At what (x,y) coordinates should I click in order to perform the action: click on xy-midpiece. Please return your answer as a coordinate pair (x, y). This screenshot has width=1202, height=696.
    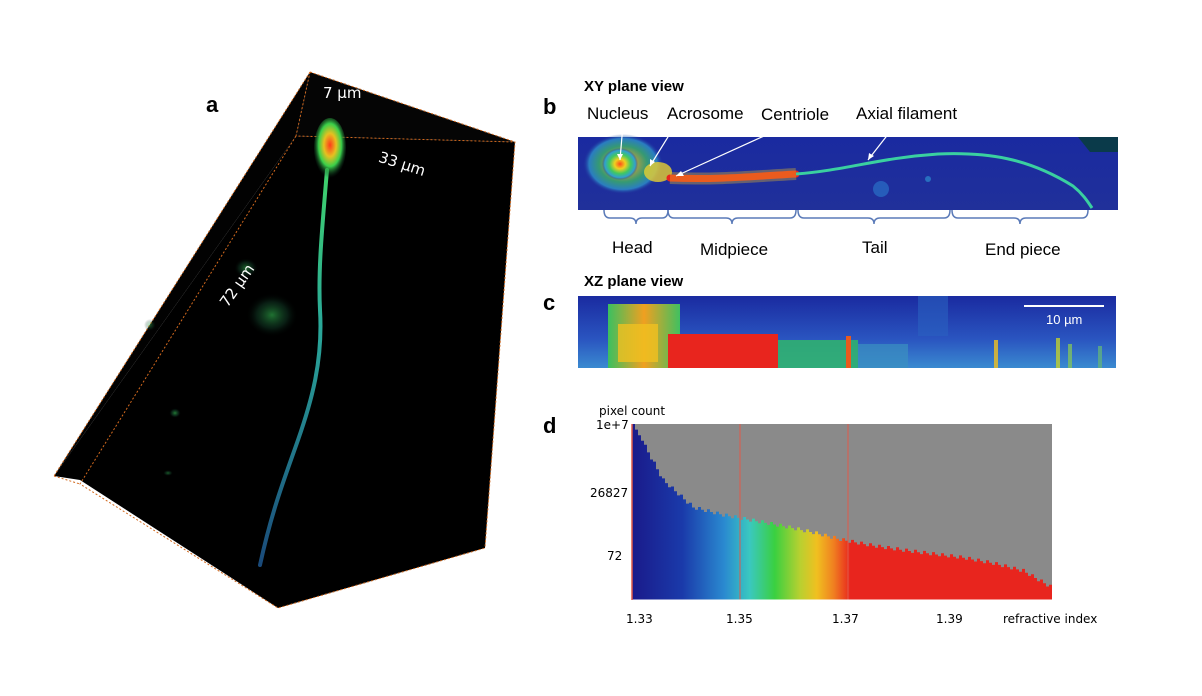
    Looking at the image, I should click on (733, 176).